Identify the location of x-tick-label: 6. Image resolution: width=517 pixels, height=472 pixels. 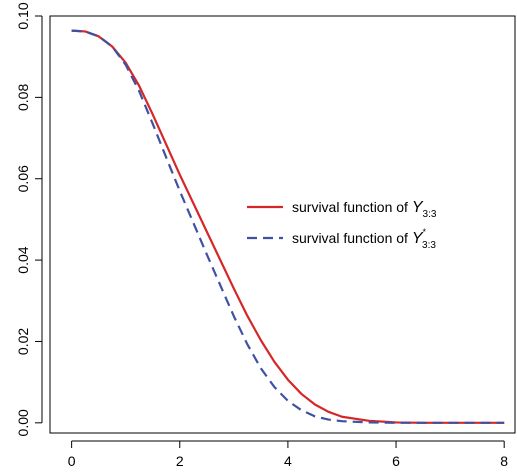
(396, 461).